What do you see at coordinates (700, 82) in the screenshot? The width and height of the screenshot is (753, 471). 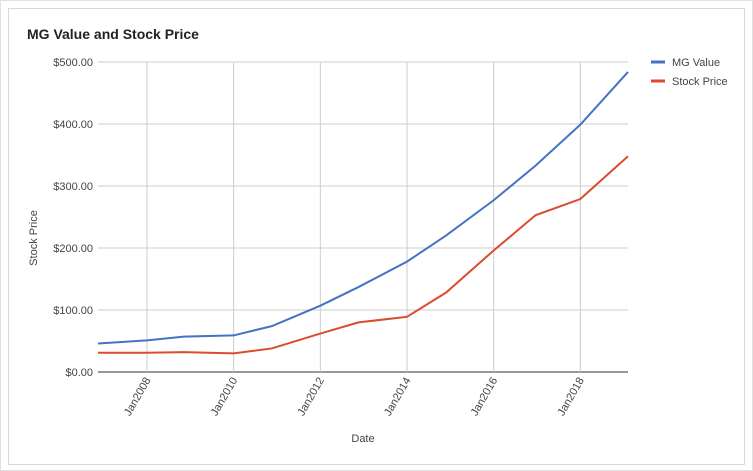 I see `legend-label: Stock Price` at bounding box center [700, 82].